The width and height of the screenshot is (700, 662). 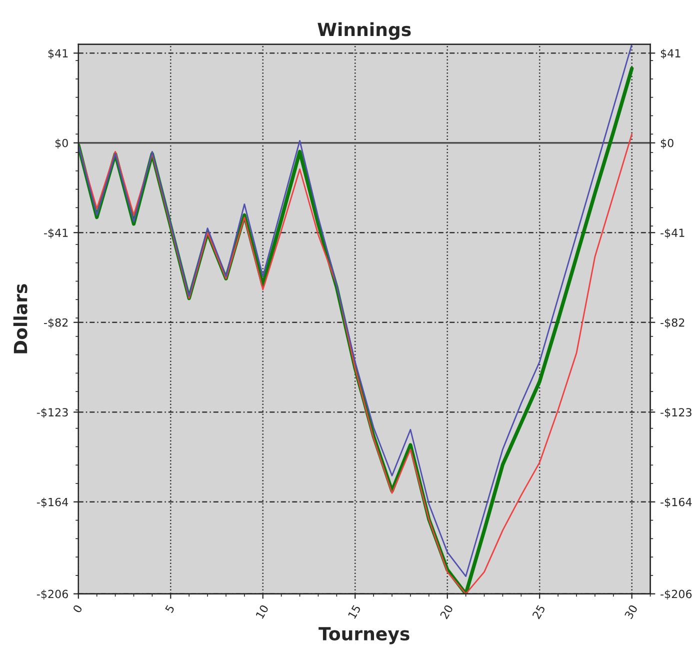 What do you see at coordinates (670, 53) in the screenshot?
I see `y2-tick-label: $41` at bounding box center [670, 53].